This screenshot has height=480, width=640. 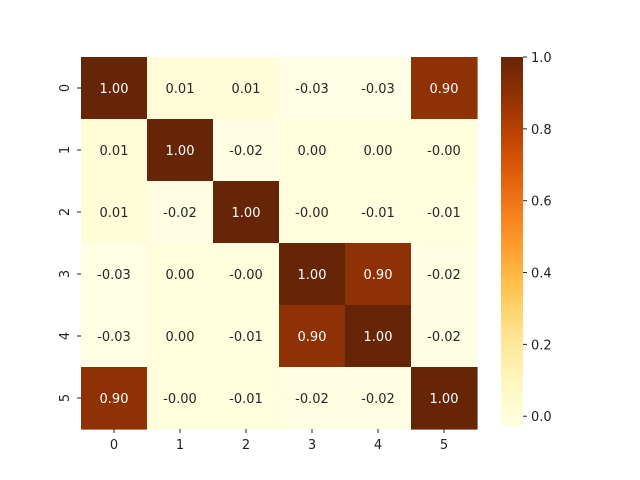 What do you see at coordinates (65, 336) in the screenshot?
I see `y-tick-label-4: 4` at bounding box center [65, 336].